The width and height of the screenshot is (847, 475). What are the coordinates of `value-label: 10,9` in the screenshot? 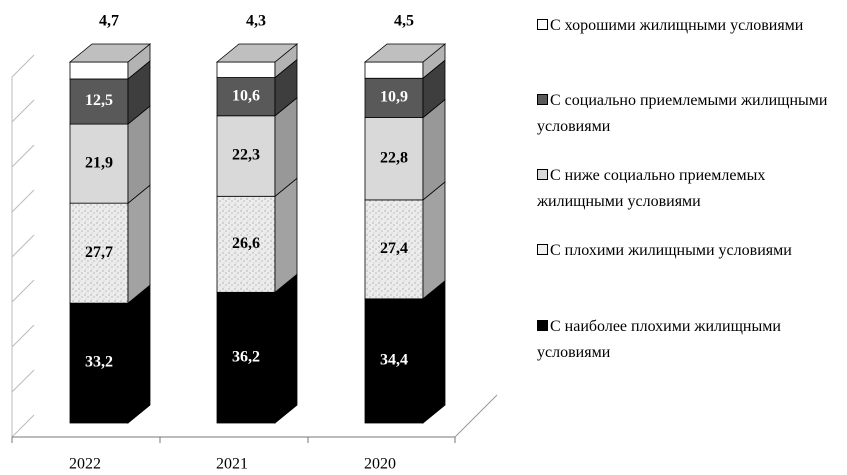 It's located at (394, 97).